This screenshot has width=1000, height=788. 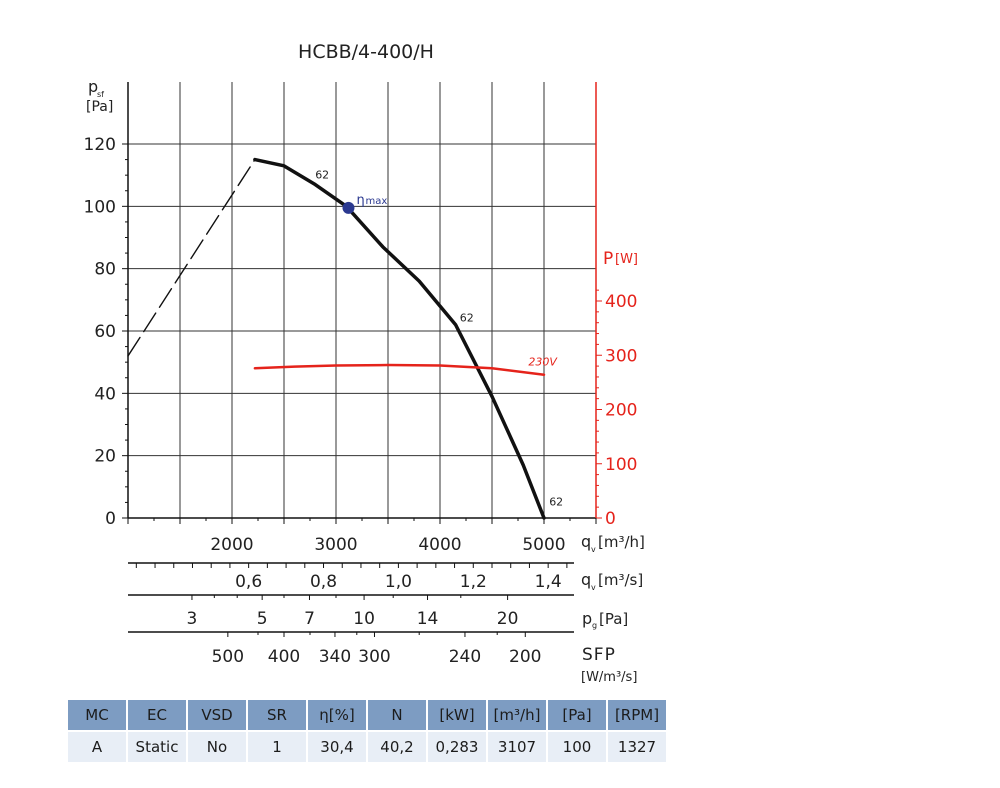 I want to click on x-axis2-tick-label: 20, so click(x=508, y=619).